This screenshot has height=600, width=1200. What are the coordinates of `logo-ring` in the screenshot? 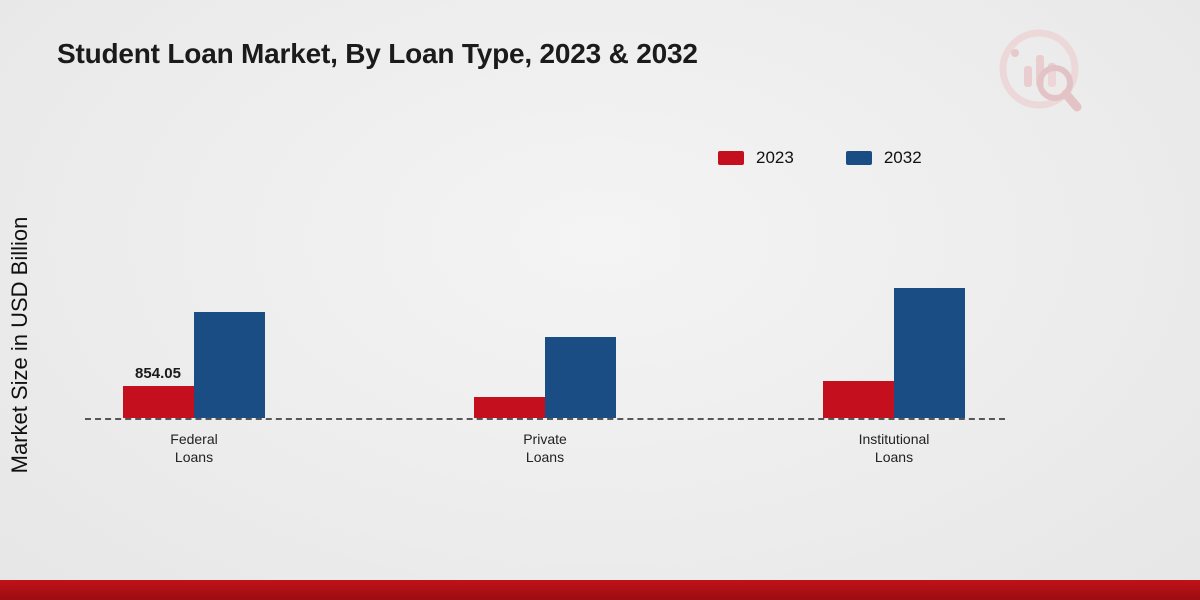 It's located at (1039, 69).